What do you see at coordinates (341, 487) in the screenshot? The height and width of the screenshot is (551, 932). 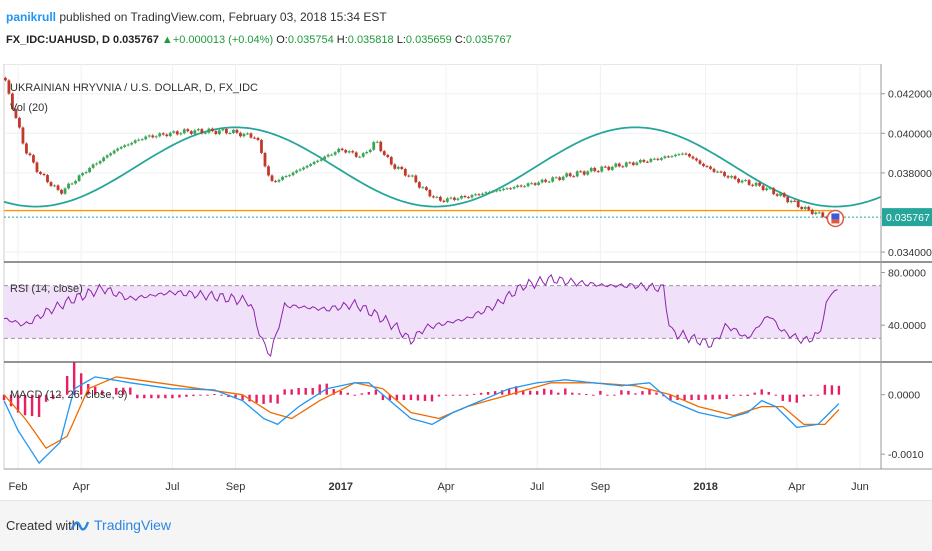 I see `x-tick-label: 2017` at bounding box center [341, 487].